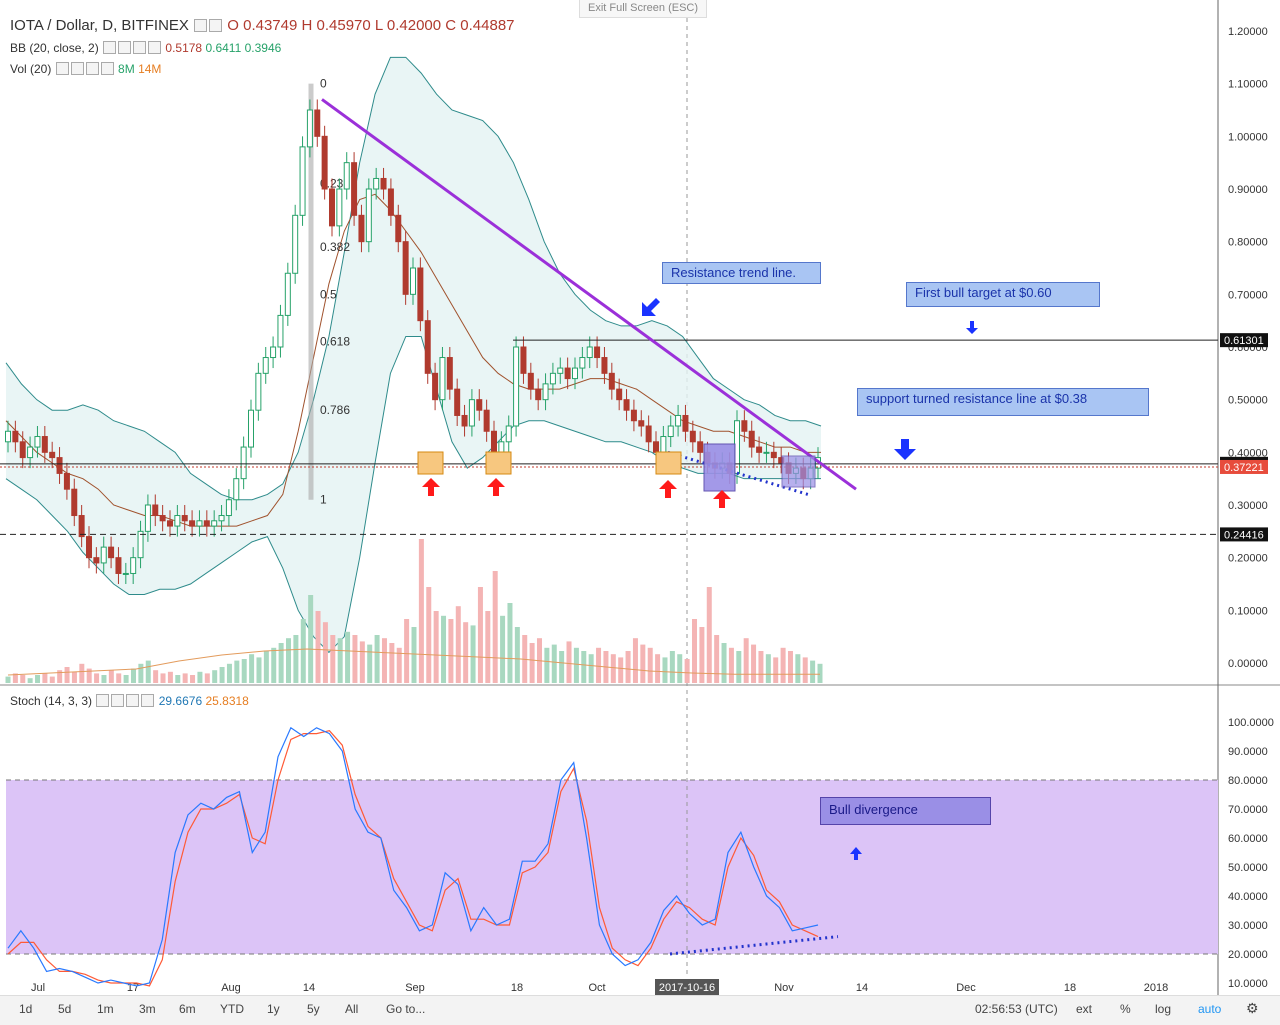  What do you see at coordinates (26, 1009) in the screenshot?
I see `range-1d: 1d` at bounding box center [26, 1009].